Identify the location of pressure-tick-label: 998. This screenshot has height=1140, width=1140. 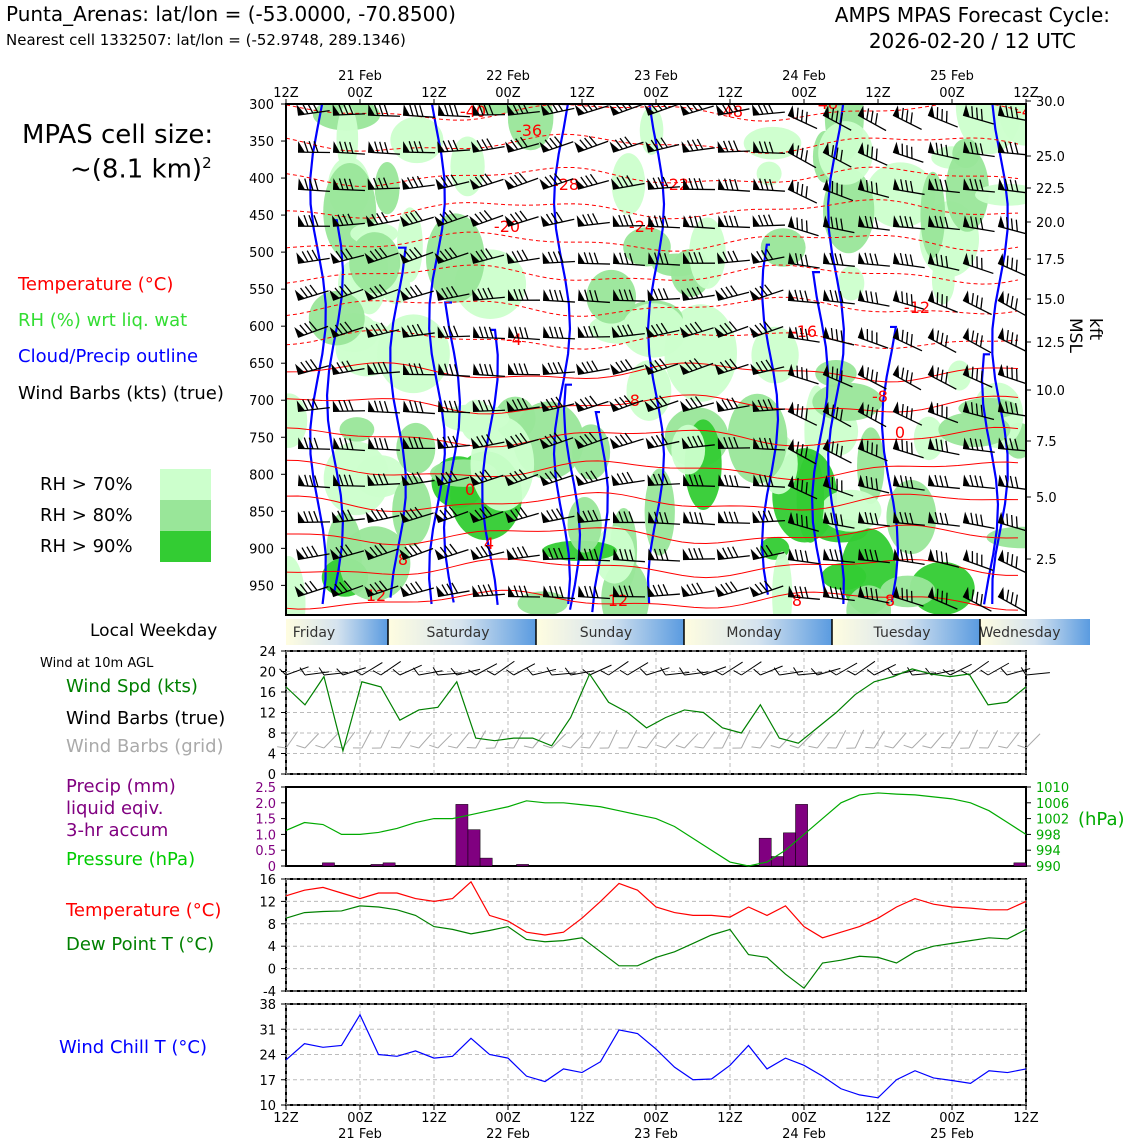
(1048, 835).